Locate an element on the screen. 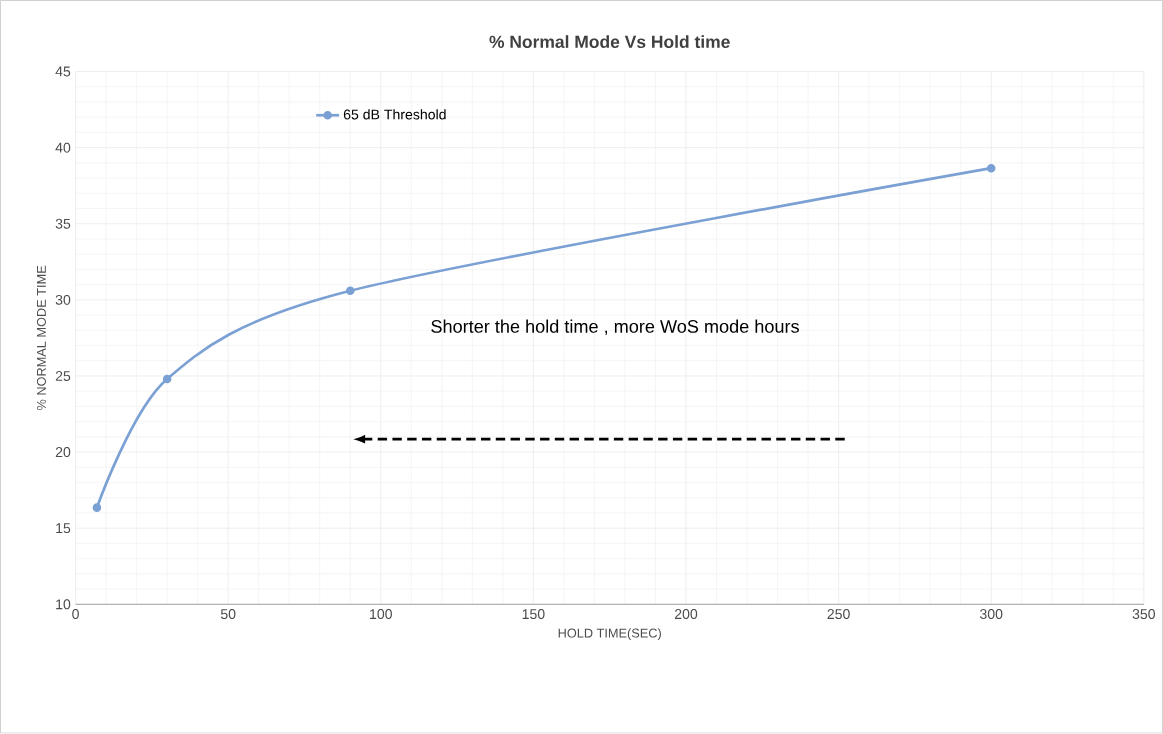 The height and width of the screenshot is (734, 1163). y-axis-title: % NORMAL MODE TIME is located at coordinates (41, 338).